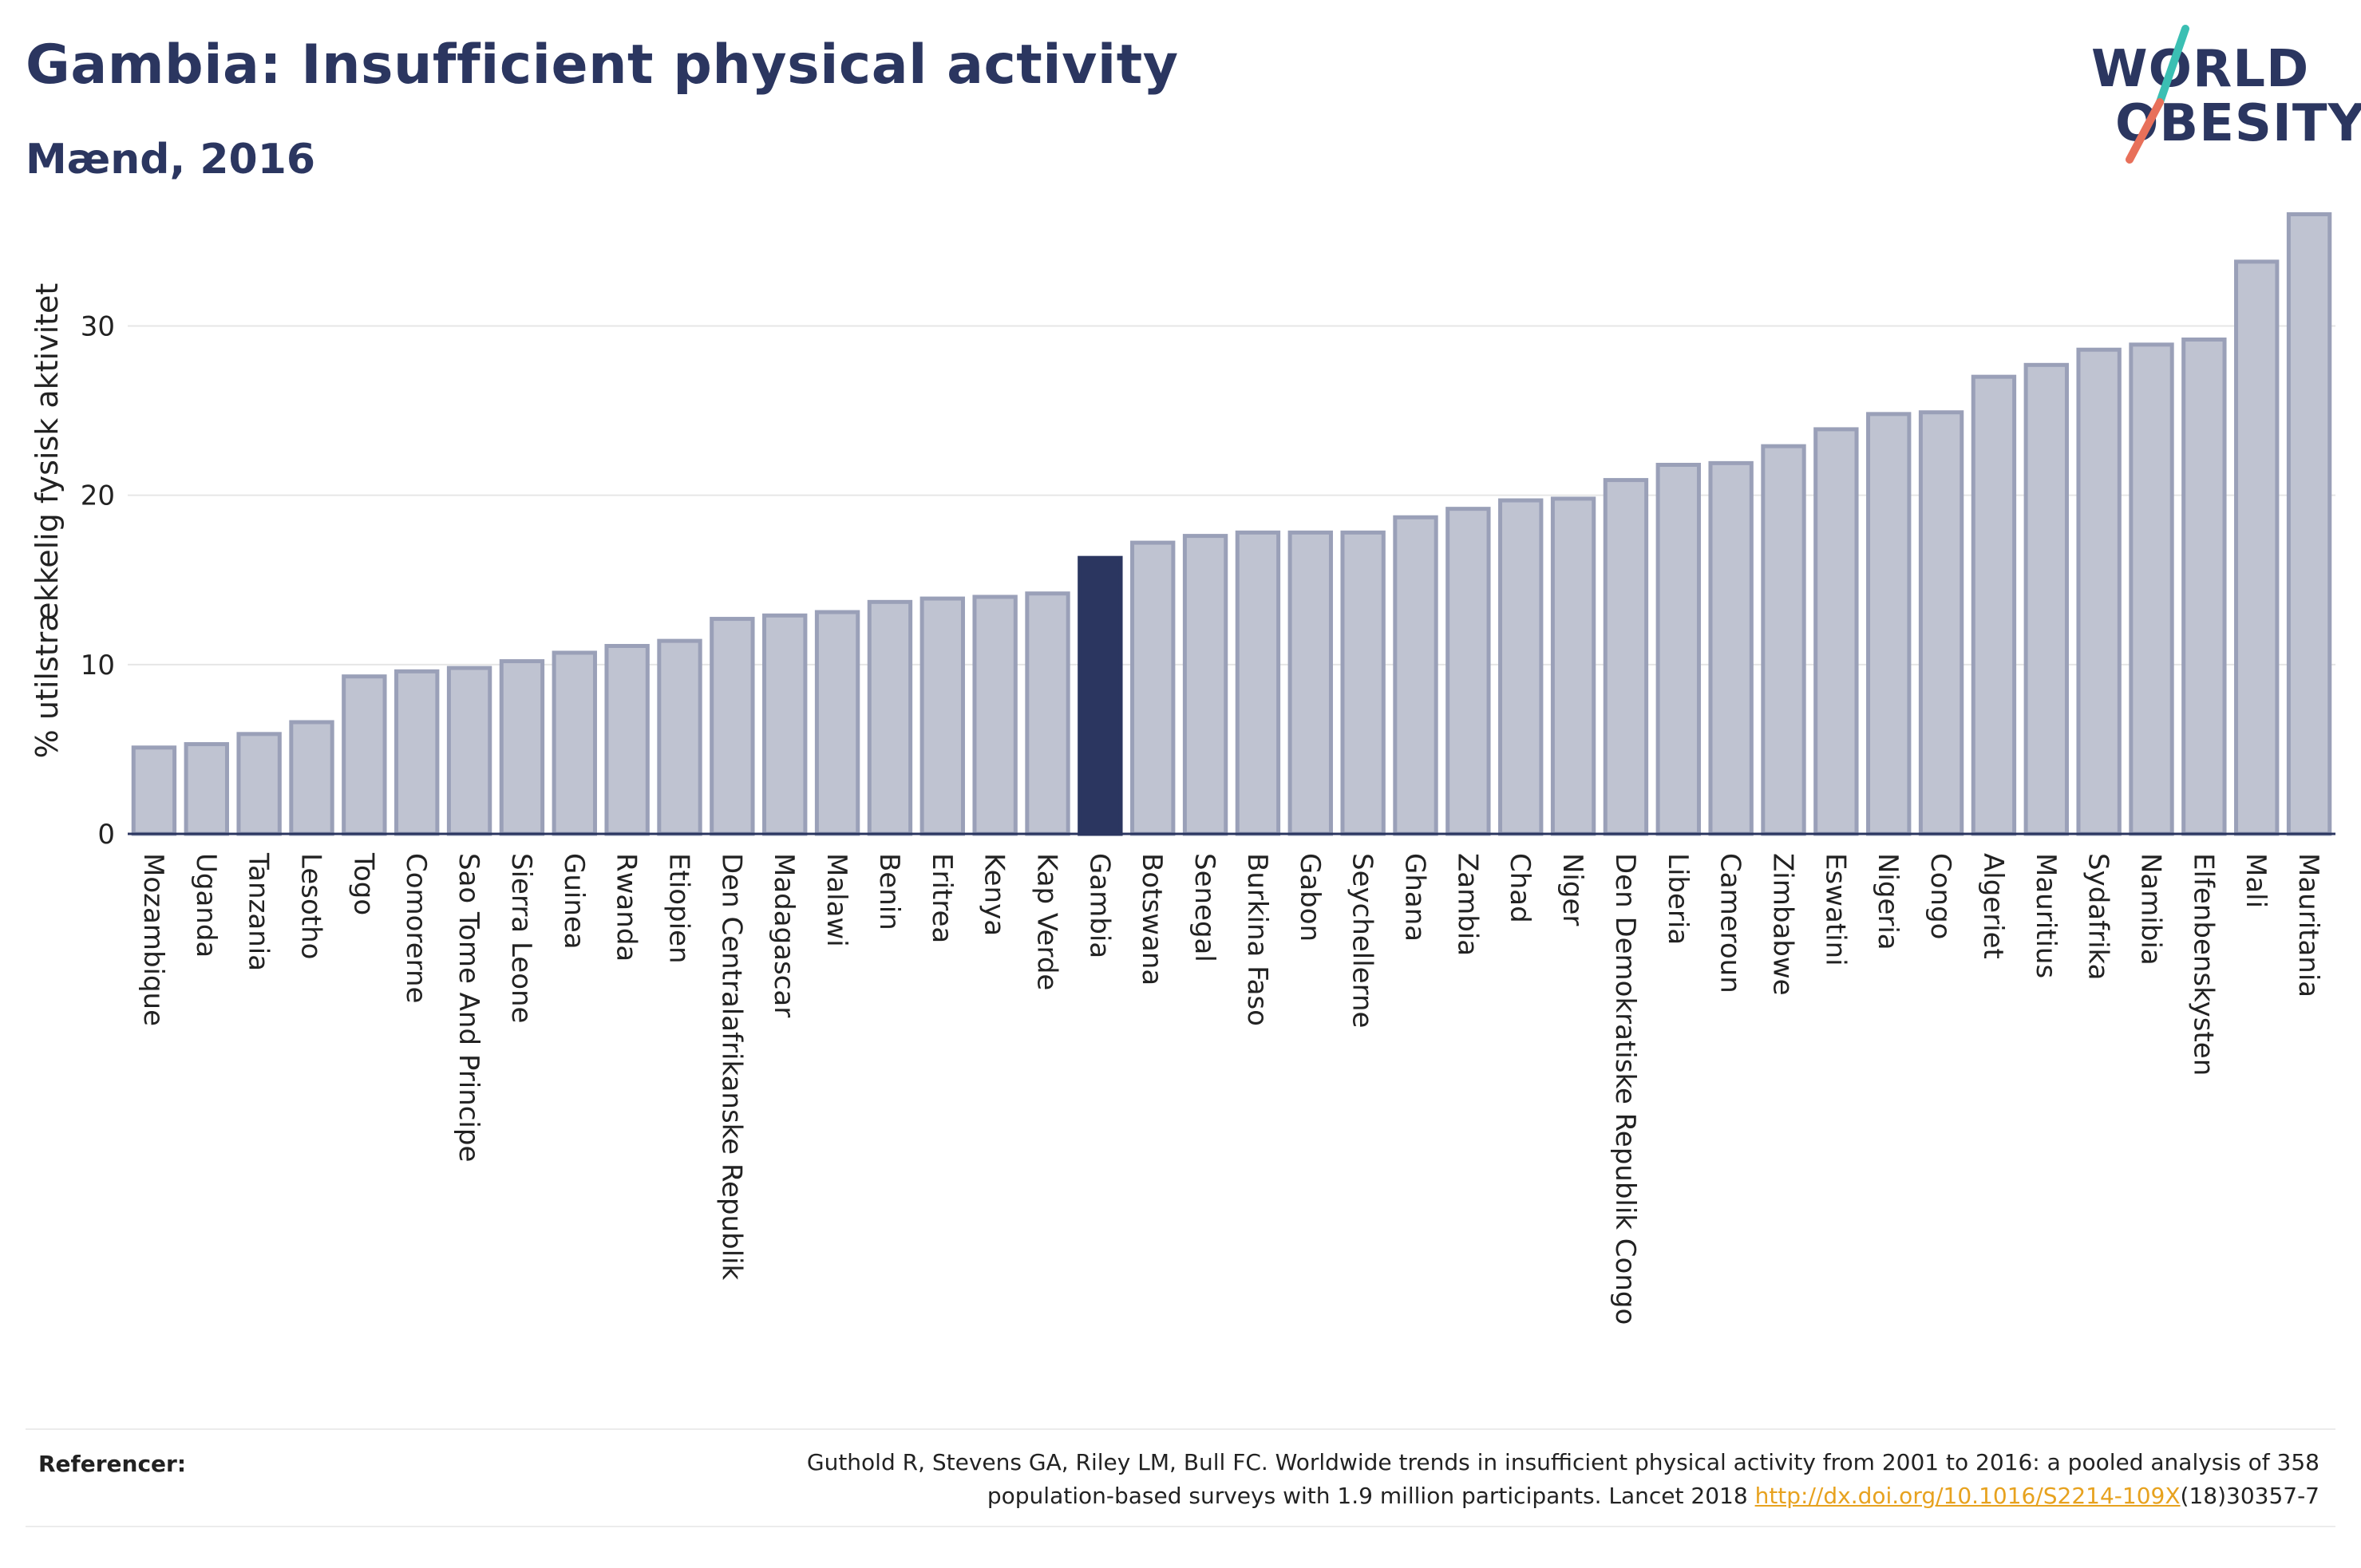 Image resolution: width=2361 pixels, height=1568 pixels. Describe the element at coordinates (889, 892) in the screenshot. I see `x-tick-label: Benin` at that location.